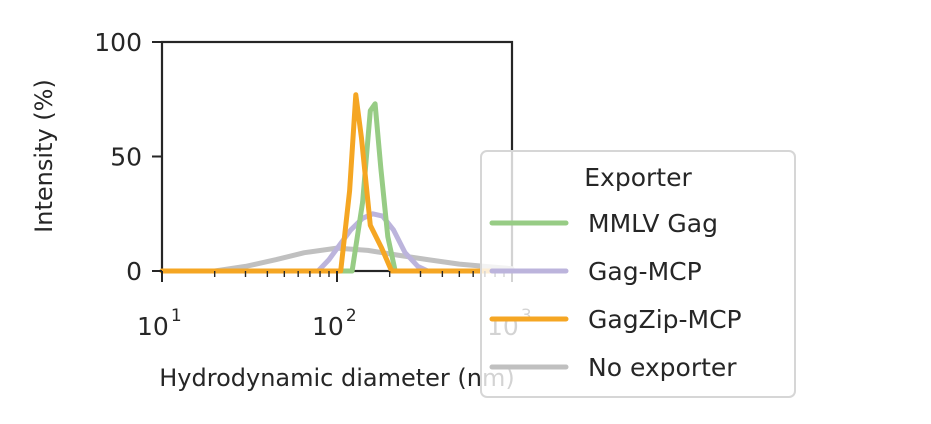 This screenshot has height=424, width=931. What do you see at coordinates (645, 271) in the screenshot?
I see `legend-entry-label: Gag-MCP` at bounding box center [645, 271].